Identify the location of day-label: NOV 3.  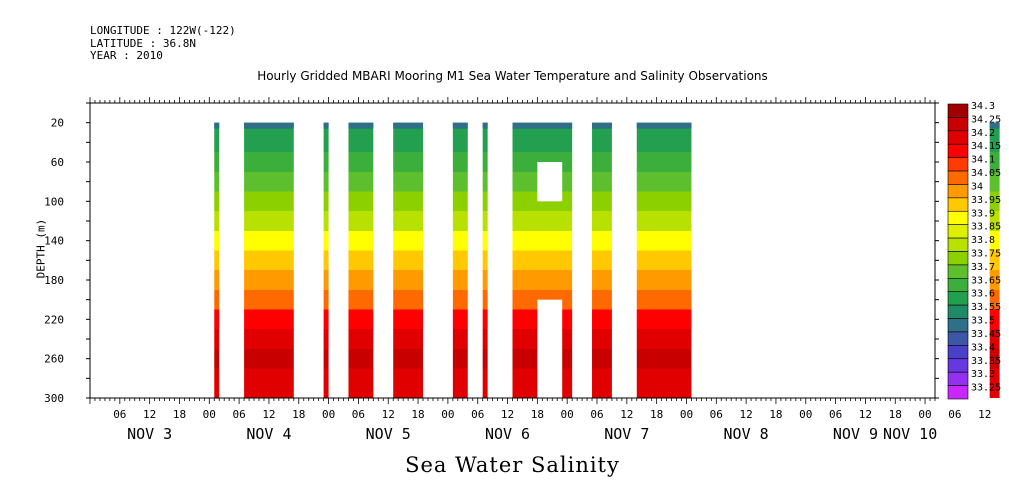
(149, 434).